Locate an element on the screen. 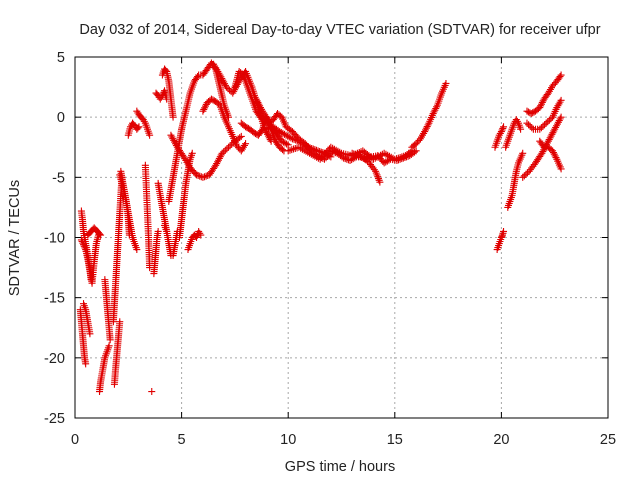 The image size is (640, 480). x-tick-label: 25 is located at coordinates (608, 440).